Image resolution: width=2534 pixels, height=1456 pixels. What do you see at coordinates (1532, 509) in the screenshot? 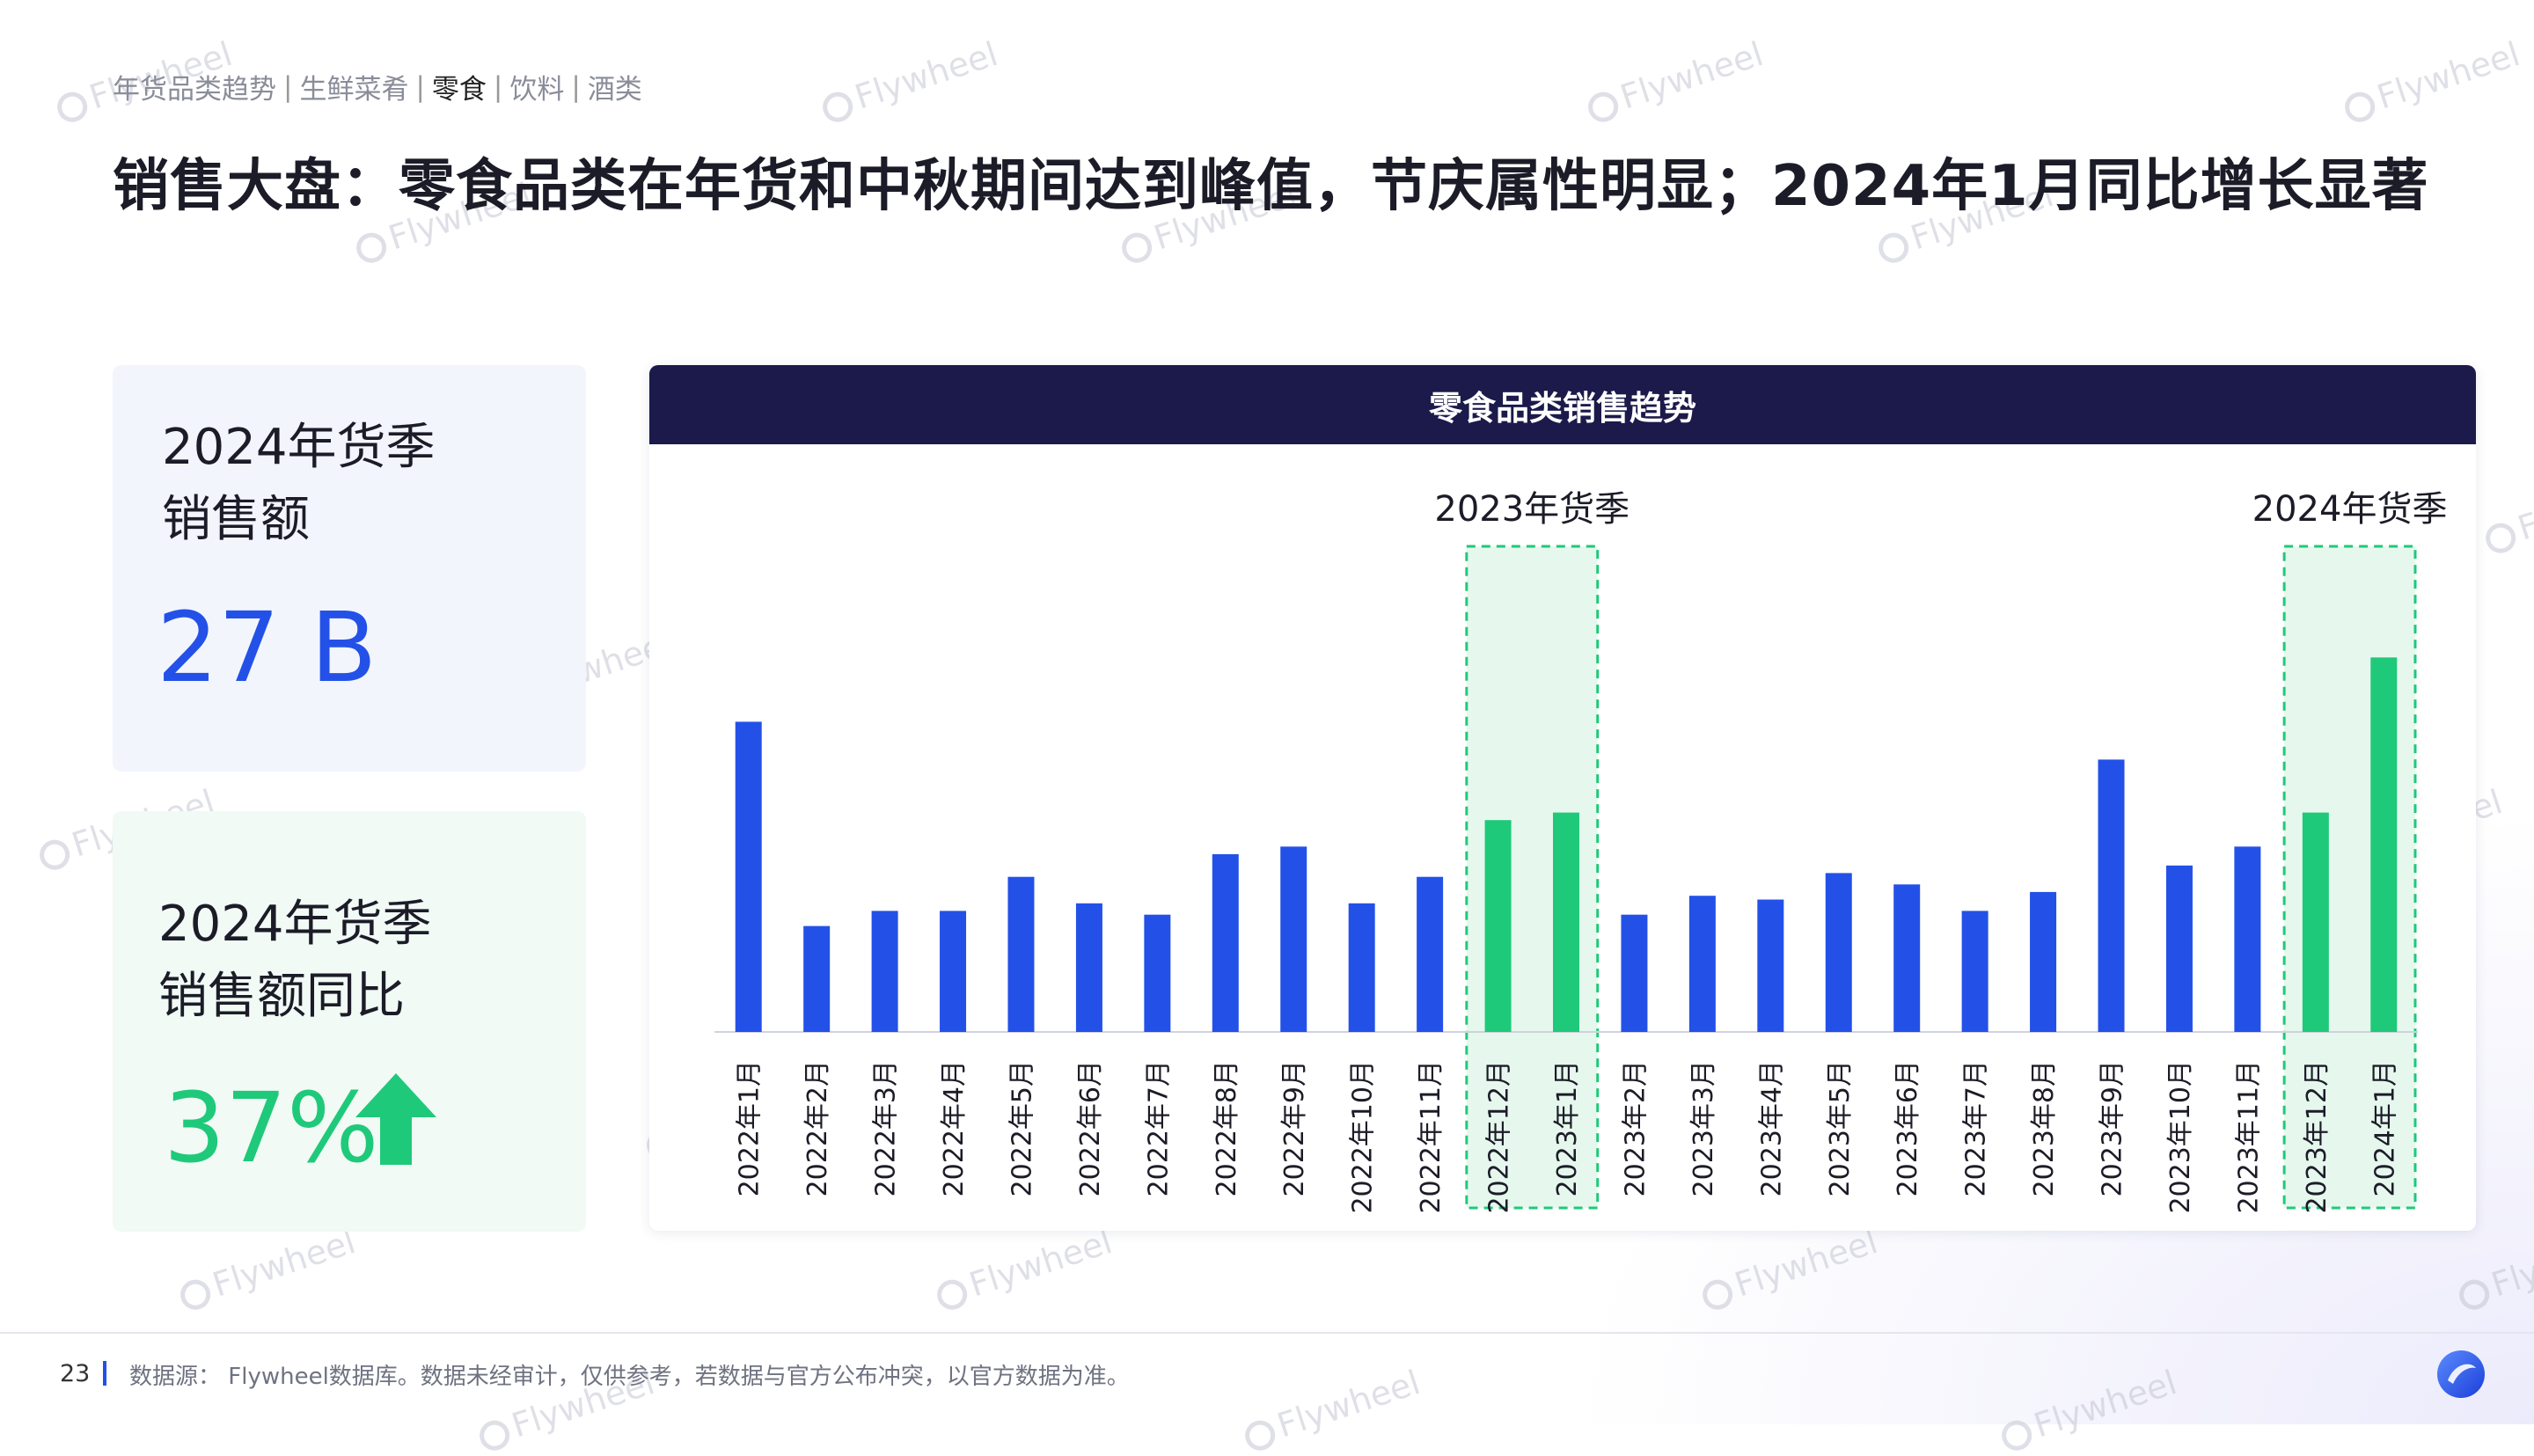
I see `highlight-band-label: 2023年货季` at bounding box center [1532, 509].